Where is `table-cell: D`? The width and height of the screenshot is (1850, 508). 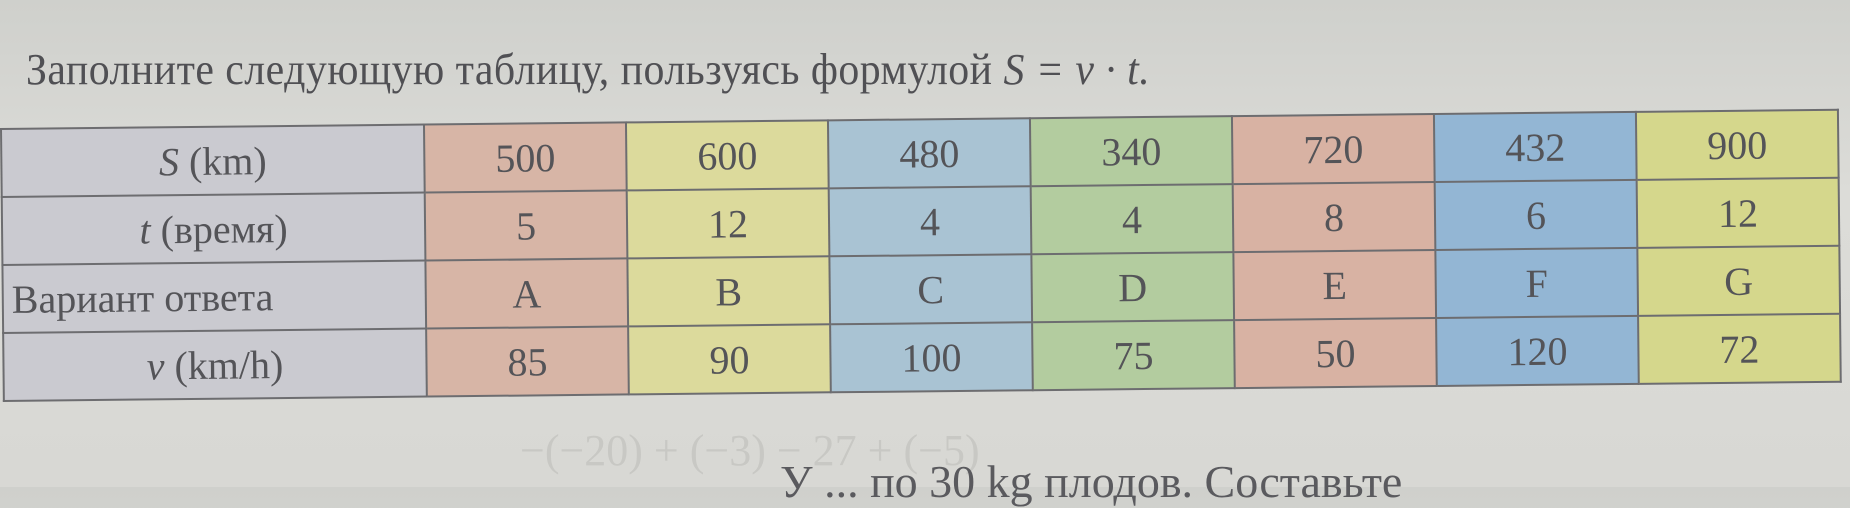
table-cell: D is located at coordinates (1133, 287).